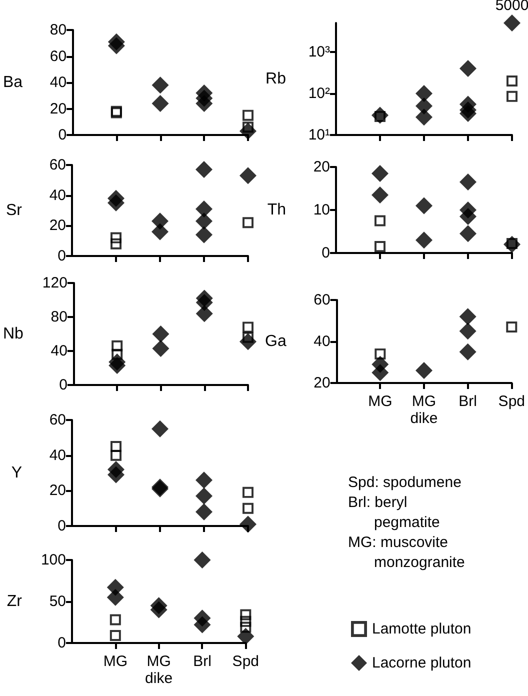  What do you see at coordinates (276, 210) in the screenshot?
I see `y-axis-title: Th` at bounding box center [276, 210].